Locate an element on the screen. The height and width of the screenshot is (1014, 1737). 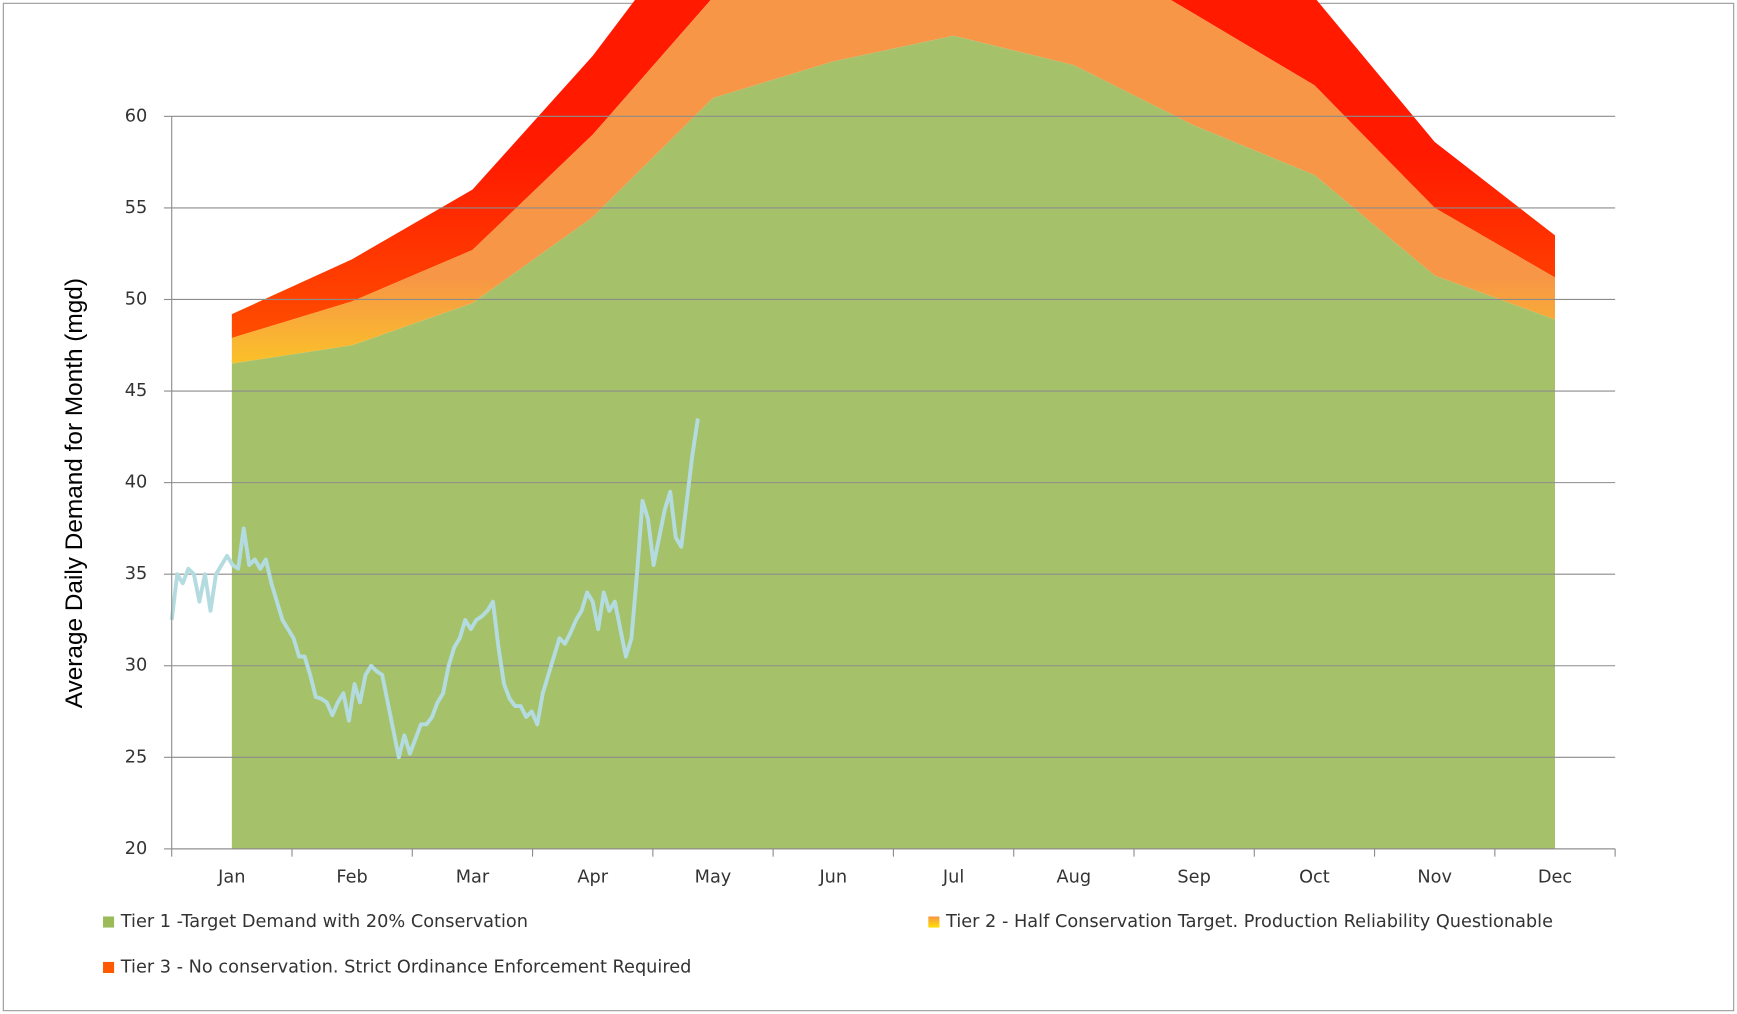
x-tick-label: Jan is located at coordinates (231, 878).